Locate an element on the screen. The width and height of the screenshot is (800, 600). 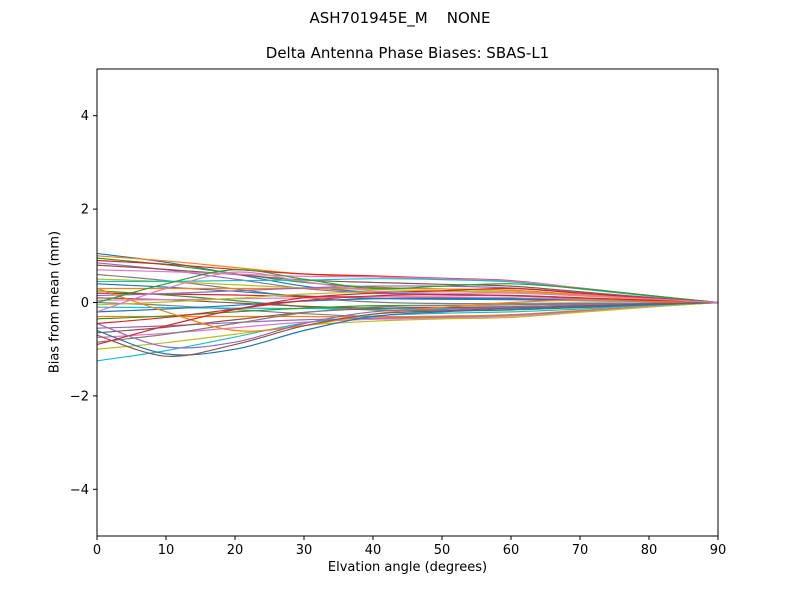
y-tick-label: −4 is located at coordinates (79, 490).